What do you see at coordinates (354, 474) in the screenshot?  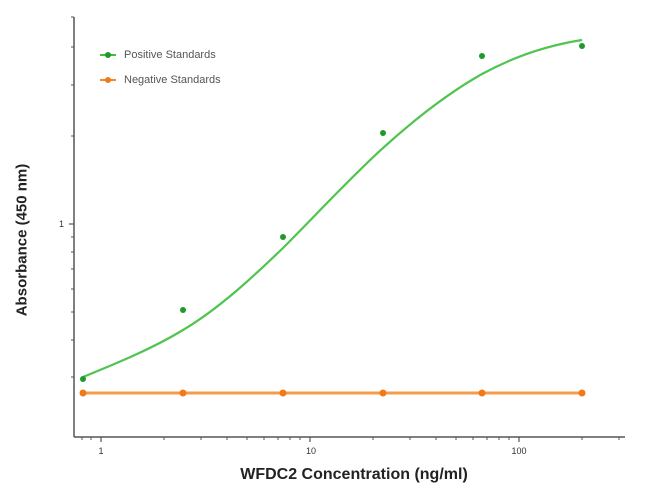 I see `x-axis-title: WFDC2 Concentration (ng/ml)` at bounding box center [354, 474].